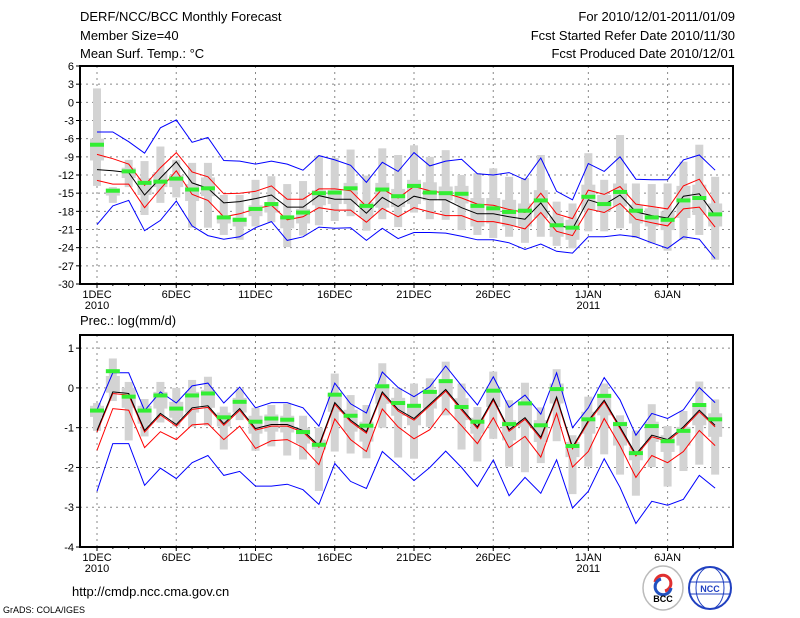 Image resolution: width=800 pixels, height=618 pixels. Describe the element at coordinates (181, 16) in the screenshot. I see `figure-title: DERF/NCC/BCC Monthly Forecast` at that location.